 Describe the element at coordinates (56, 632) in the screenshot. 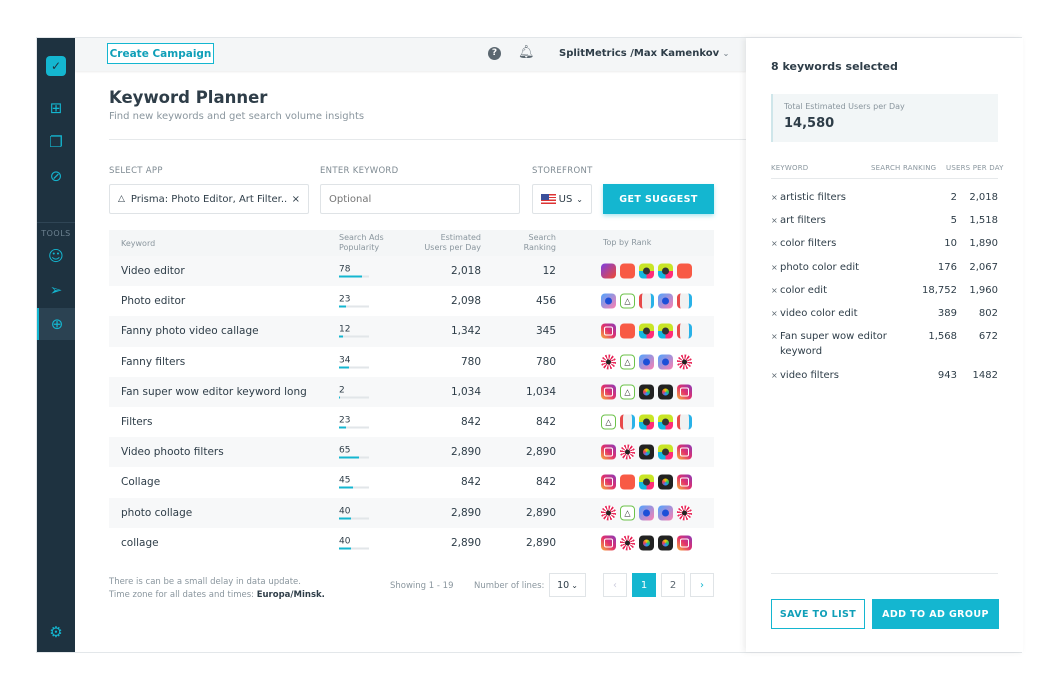

I see `sidebar-item-settings: ⚙` at that location.